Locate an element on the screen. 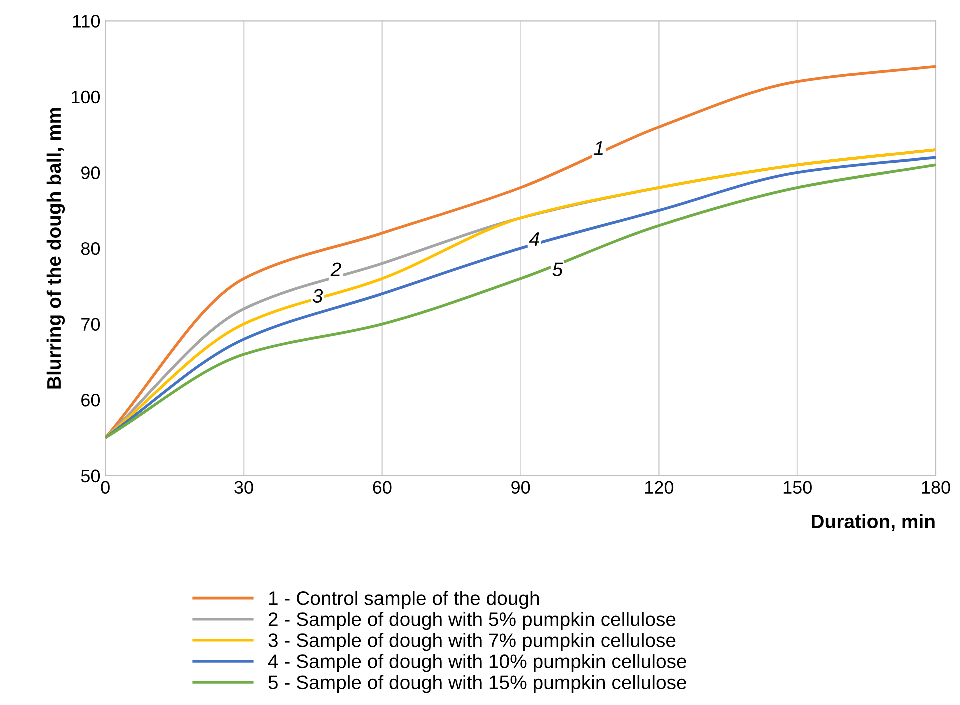 Image resolution: width=960 pixels, height=705 pixels. annotation: 3 is located at coordinates (318, 296).